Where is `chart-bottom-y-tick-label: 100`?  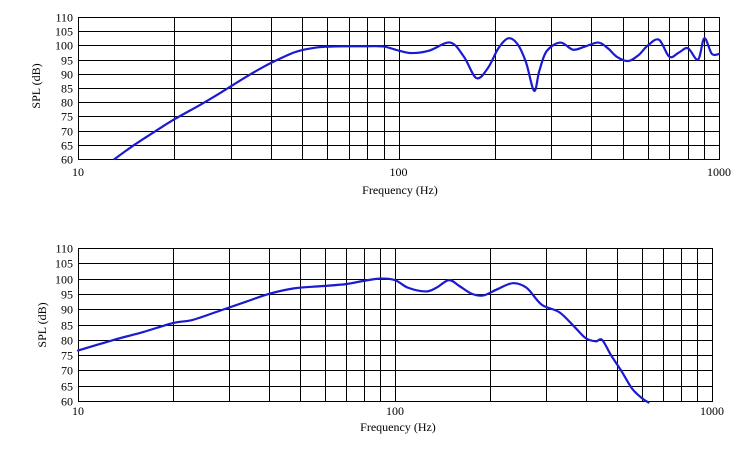 chart-bottom-y-tick-label: 100 is located at coordinates (64, 280).